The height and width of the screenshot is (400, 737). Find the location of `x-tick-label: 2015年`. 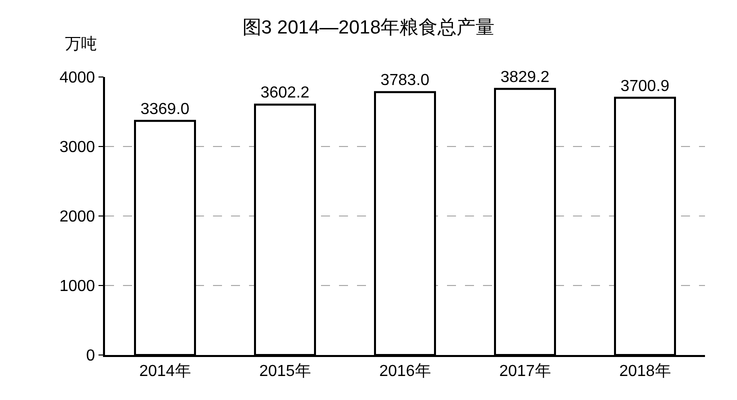

x-tick-label: 2015年 is located at coordinates (285, 371).